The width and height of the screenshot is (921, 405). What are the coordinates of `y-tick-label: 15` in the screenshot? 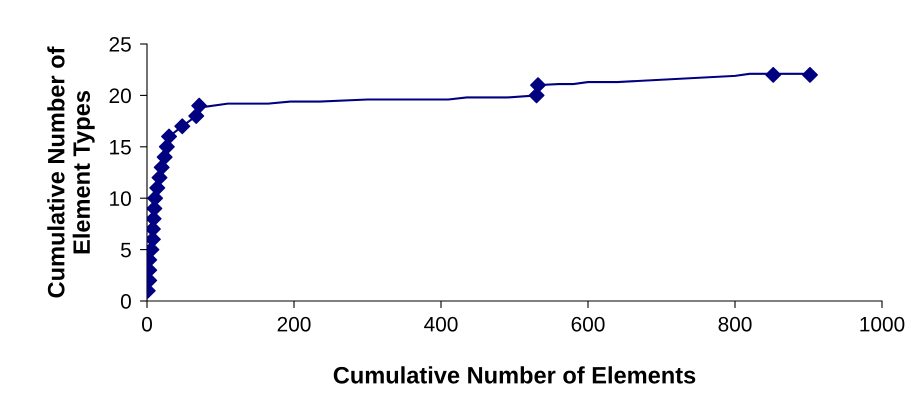 It's located at (120, 147).